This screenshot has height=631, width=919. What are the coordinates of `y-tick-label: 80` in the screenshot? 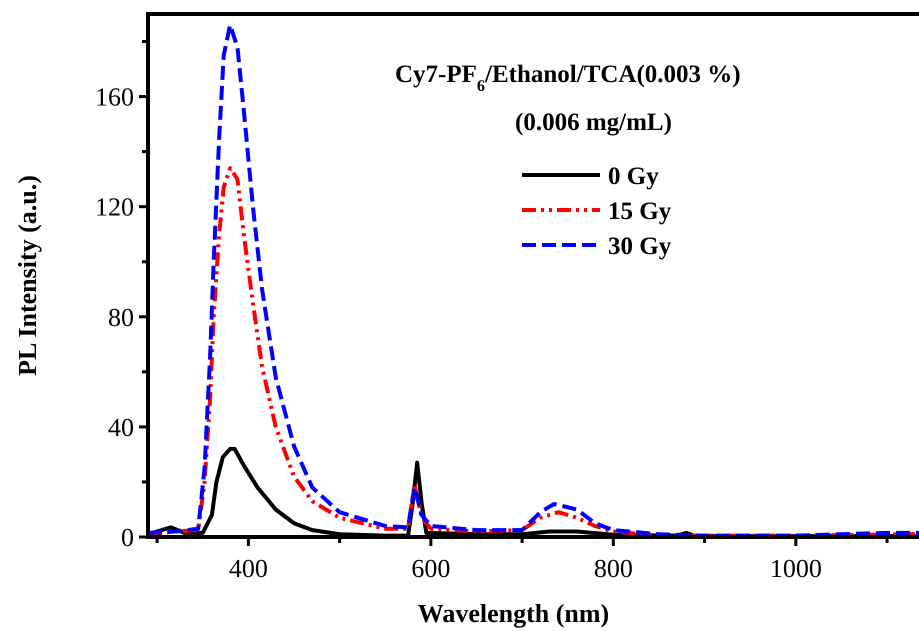 It's located at (121, 317).